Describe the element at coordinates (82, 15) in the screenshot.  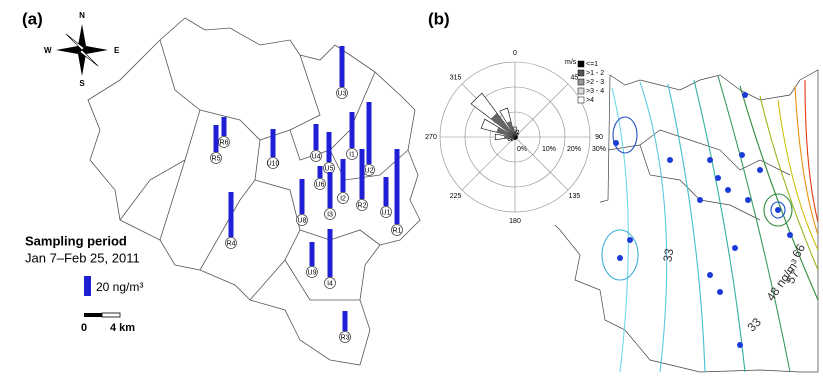
I see `compass-n: N` at that location.